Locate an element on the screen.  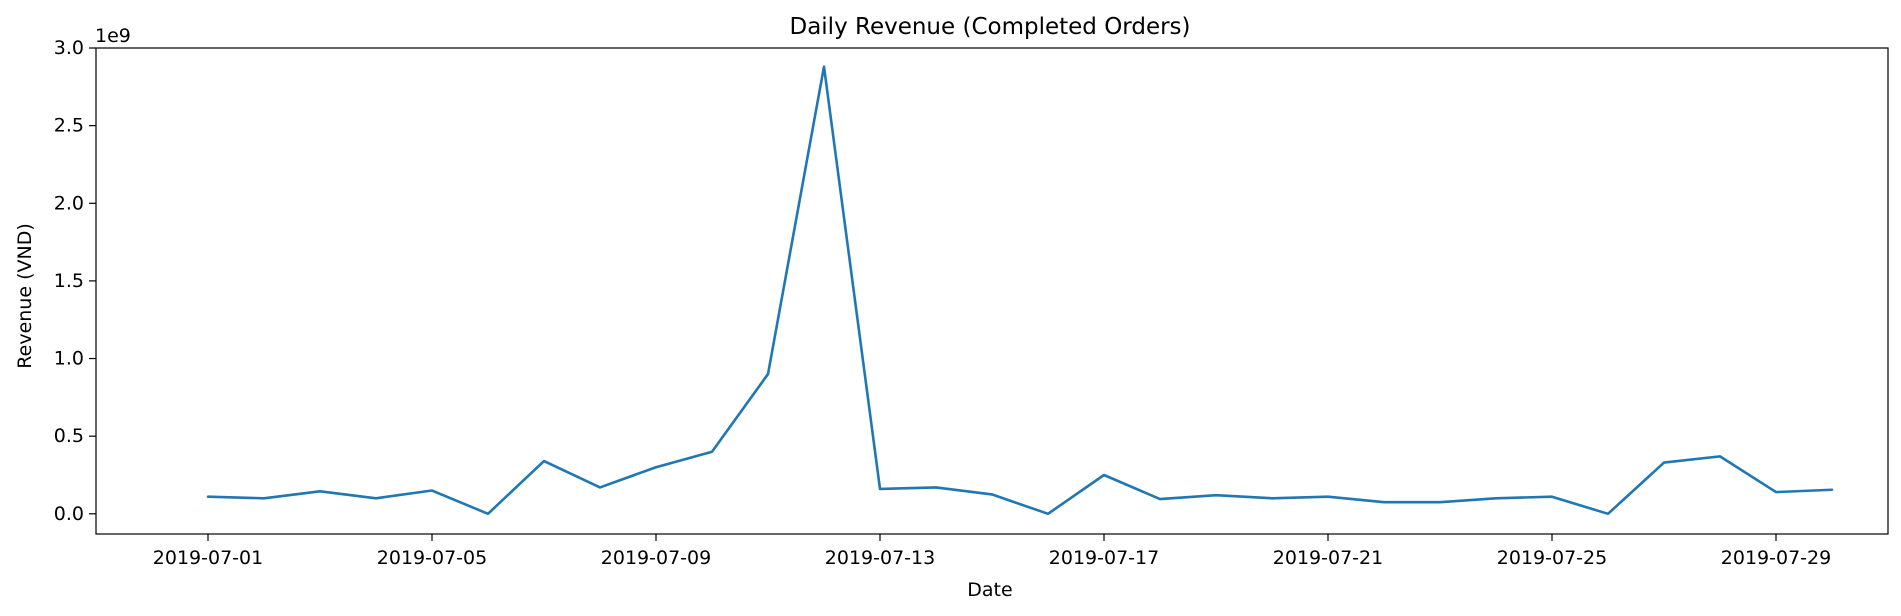
y-tick-label: 3.0 is located at coordinates (69, 48).